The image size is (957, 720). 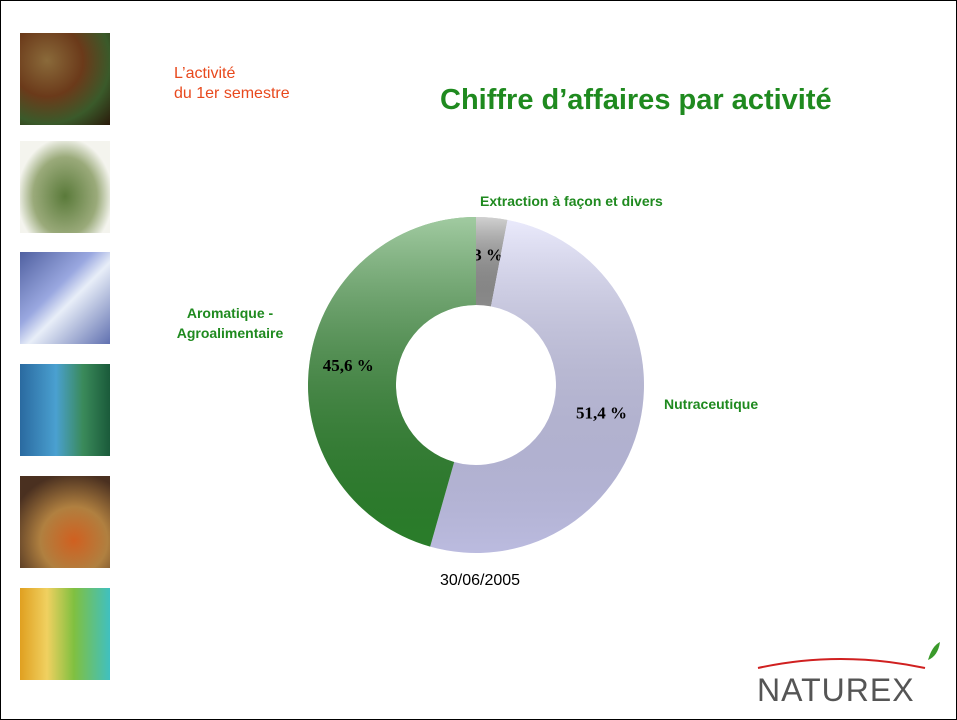 I want to click on subtitle-line: du 1er semestre, so click(x=232, y=93).